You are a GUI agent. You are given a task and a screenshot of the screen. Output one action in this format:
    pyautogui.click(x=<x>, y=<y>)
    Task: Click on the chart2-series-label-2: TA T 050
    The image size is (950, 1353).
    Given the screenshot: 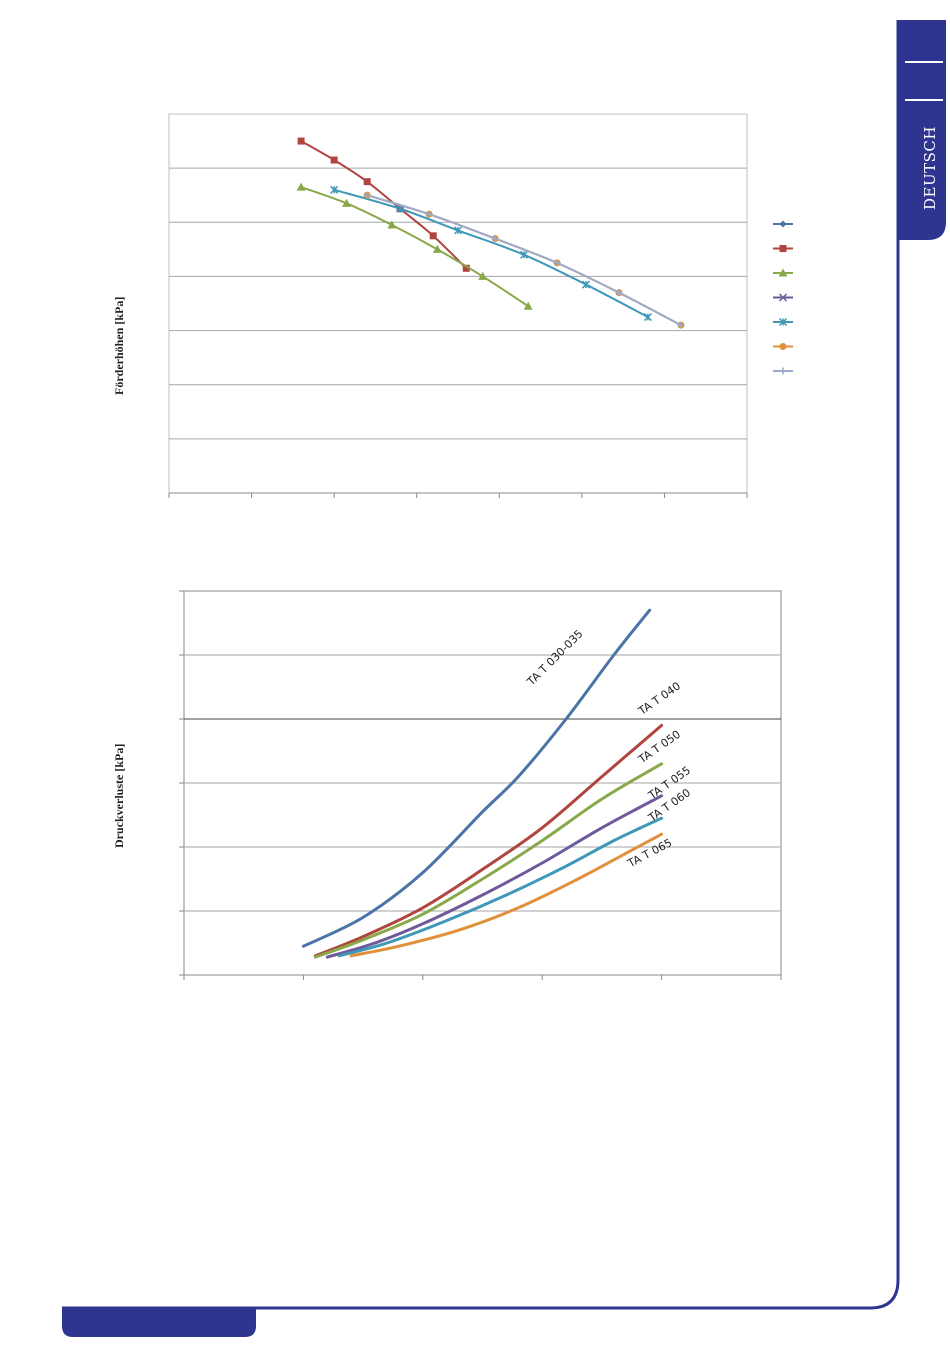 What is the action you would take?
    pyautogui.click(x=659, y=747)
    